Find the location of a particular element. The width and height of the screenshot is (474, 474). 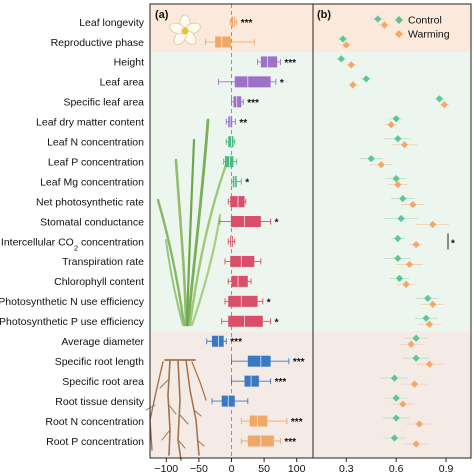

tick-label-a-2: 0 is located at coordinates (232, 468).